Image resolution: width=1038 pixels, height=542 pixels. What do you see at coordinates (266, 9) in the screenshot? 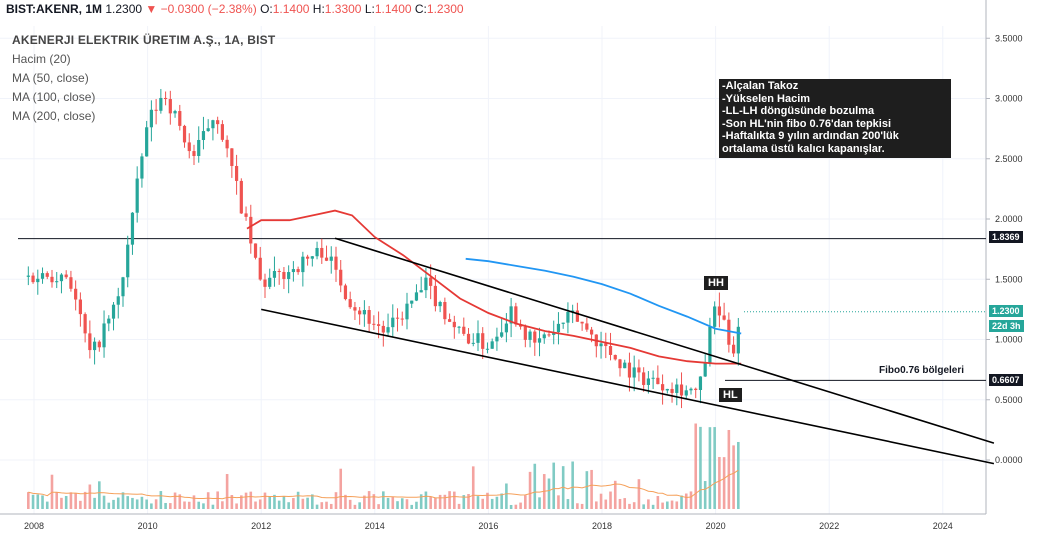
I see `open-label: O:` at bounding box center [266, 9].